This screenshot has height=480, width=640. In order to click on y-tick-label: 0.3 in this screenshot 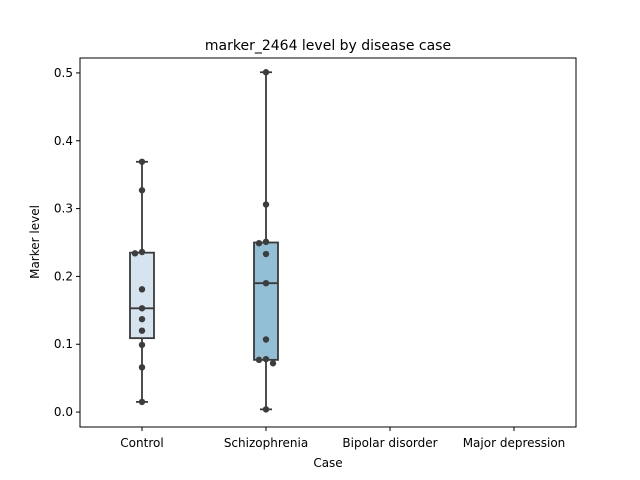, I will do `click(63, 209)`.